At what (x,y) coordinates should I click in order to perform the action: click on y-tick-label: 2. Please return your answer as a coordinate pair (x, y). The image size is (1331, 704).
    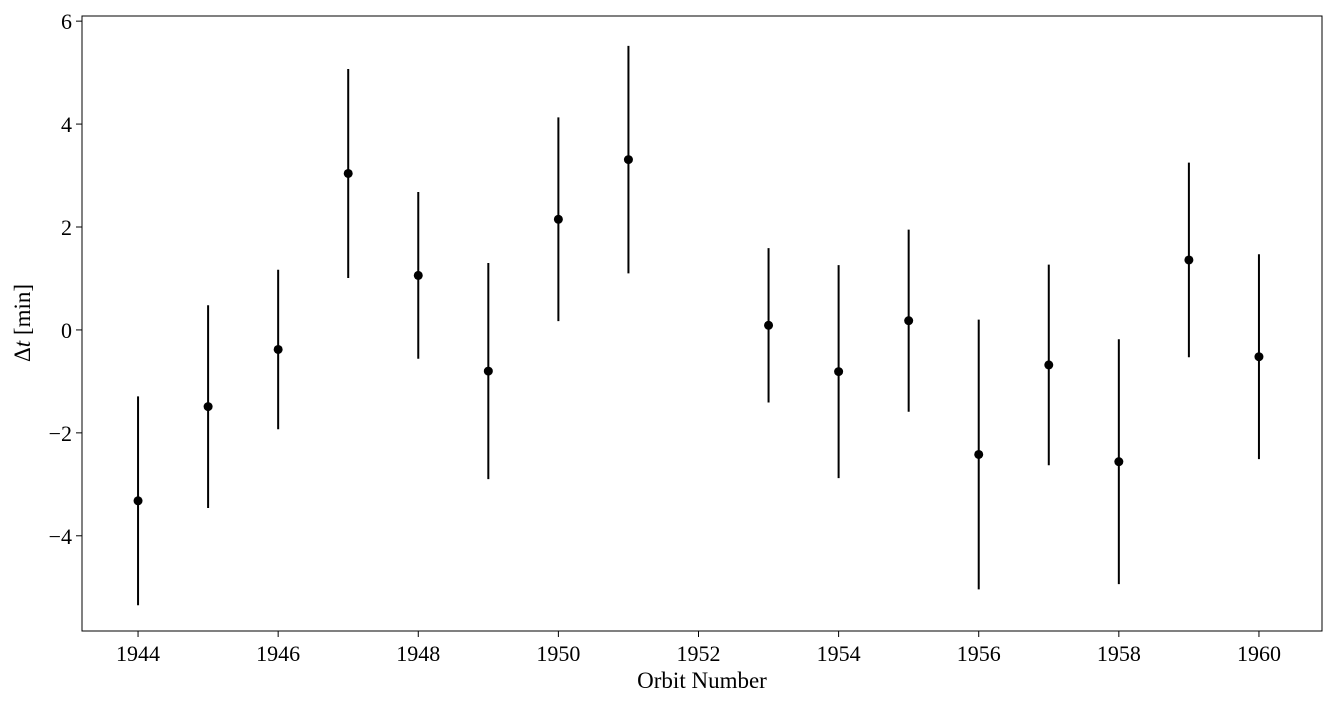
    Looking at the image, I should click on (66, 227).